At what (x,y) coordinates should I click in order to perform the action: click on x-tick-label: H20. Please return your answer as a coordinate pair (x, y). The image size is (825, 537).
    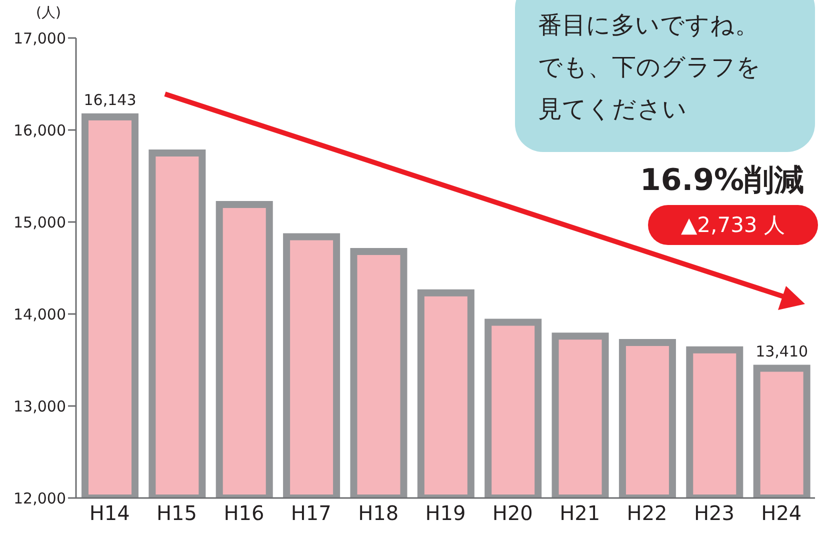
    Looking at the image, I should click on (512, 513).